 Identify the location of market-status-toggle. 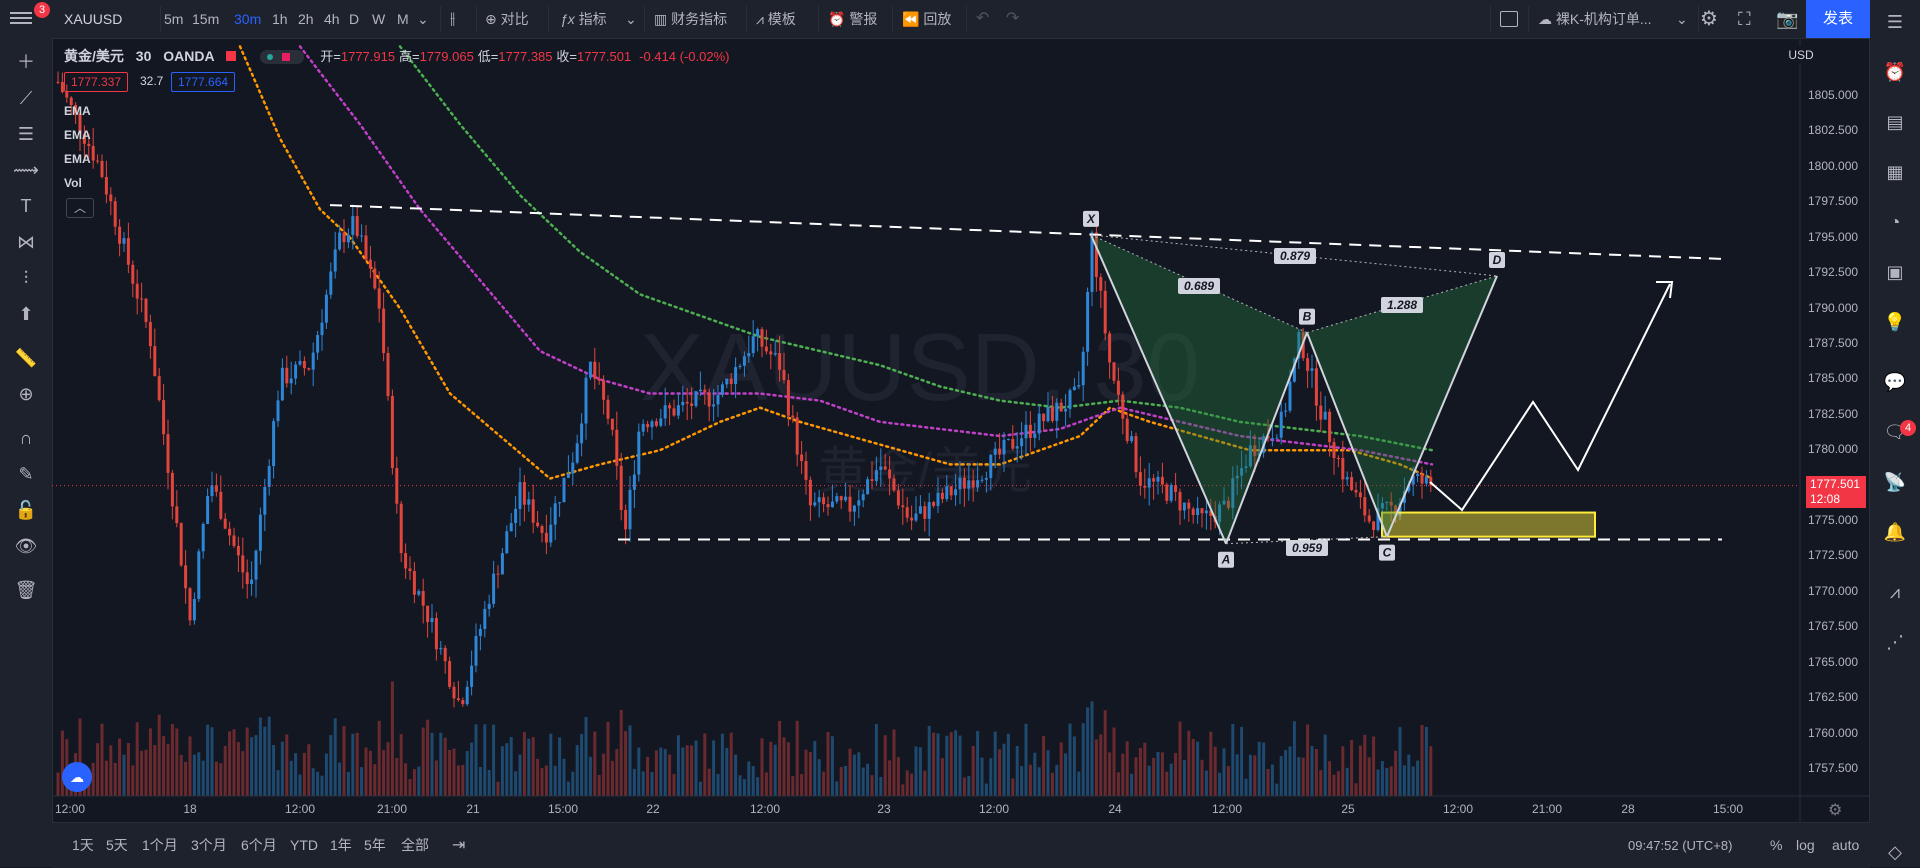
(282, 57).